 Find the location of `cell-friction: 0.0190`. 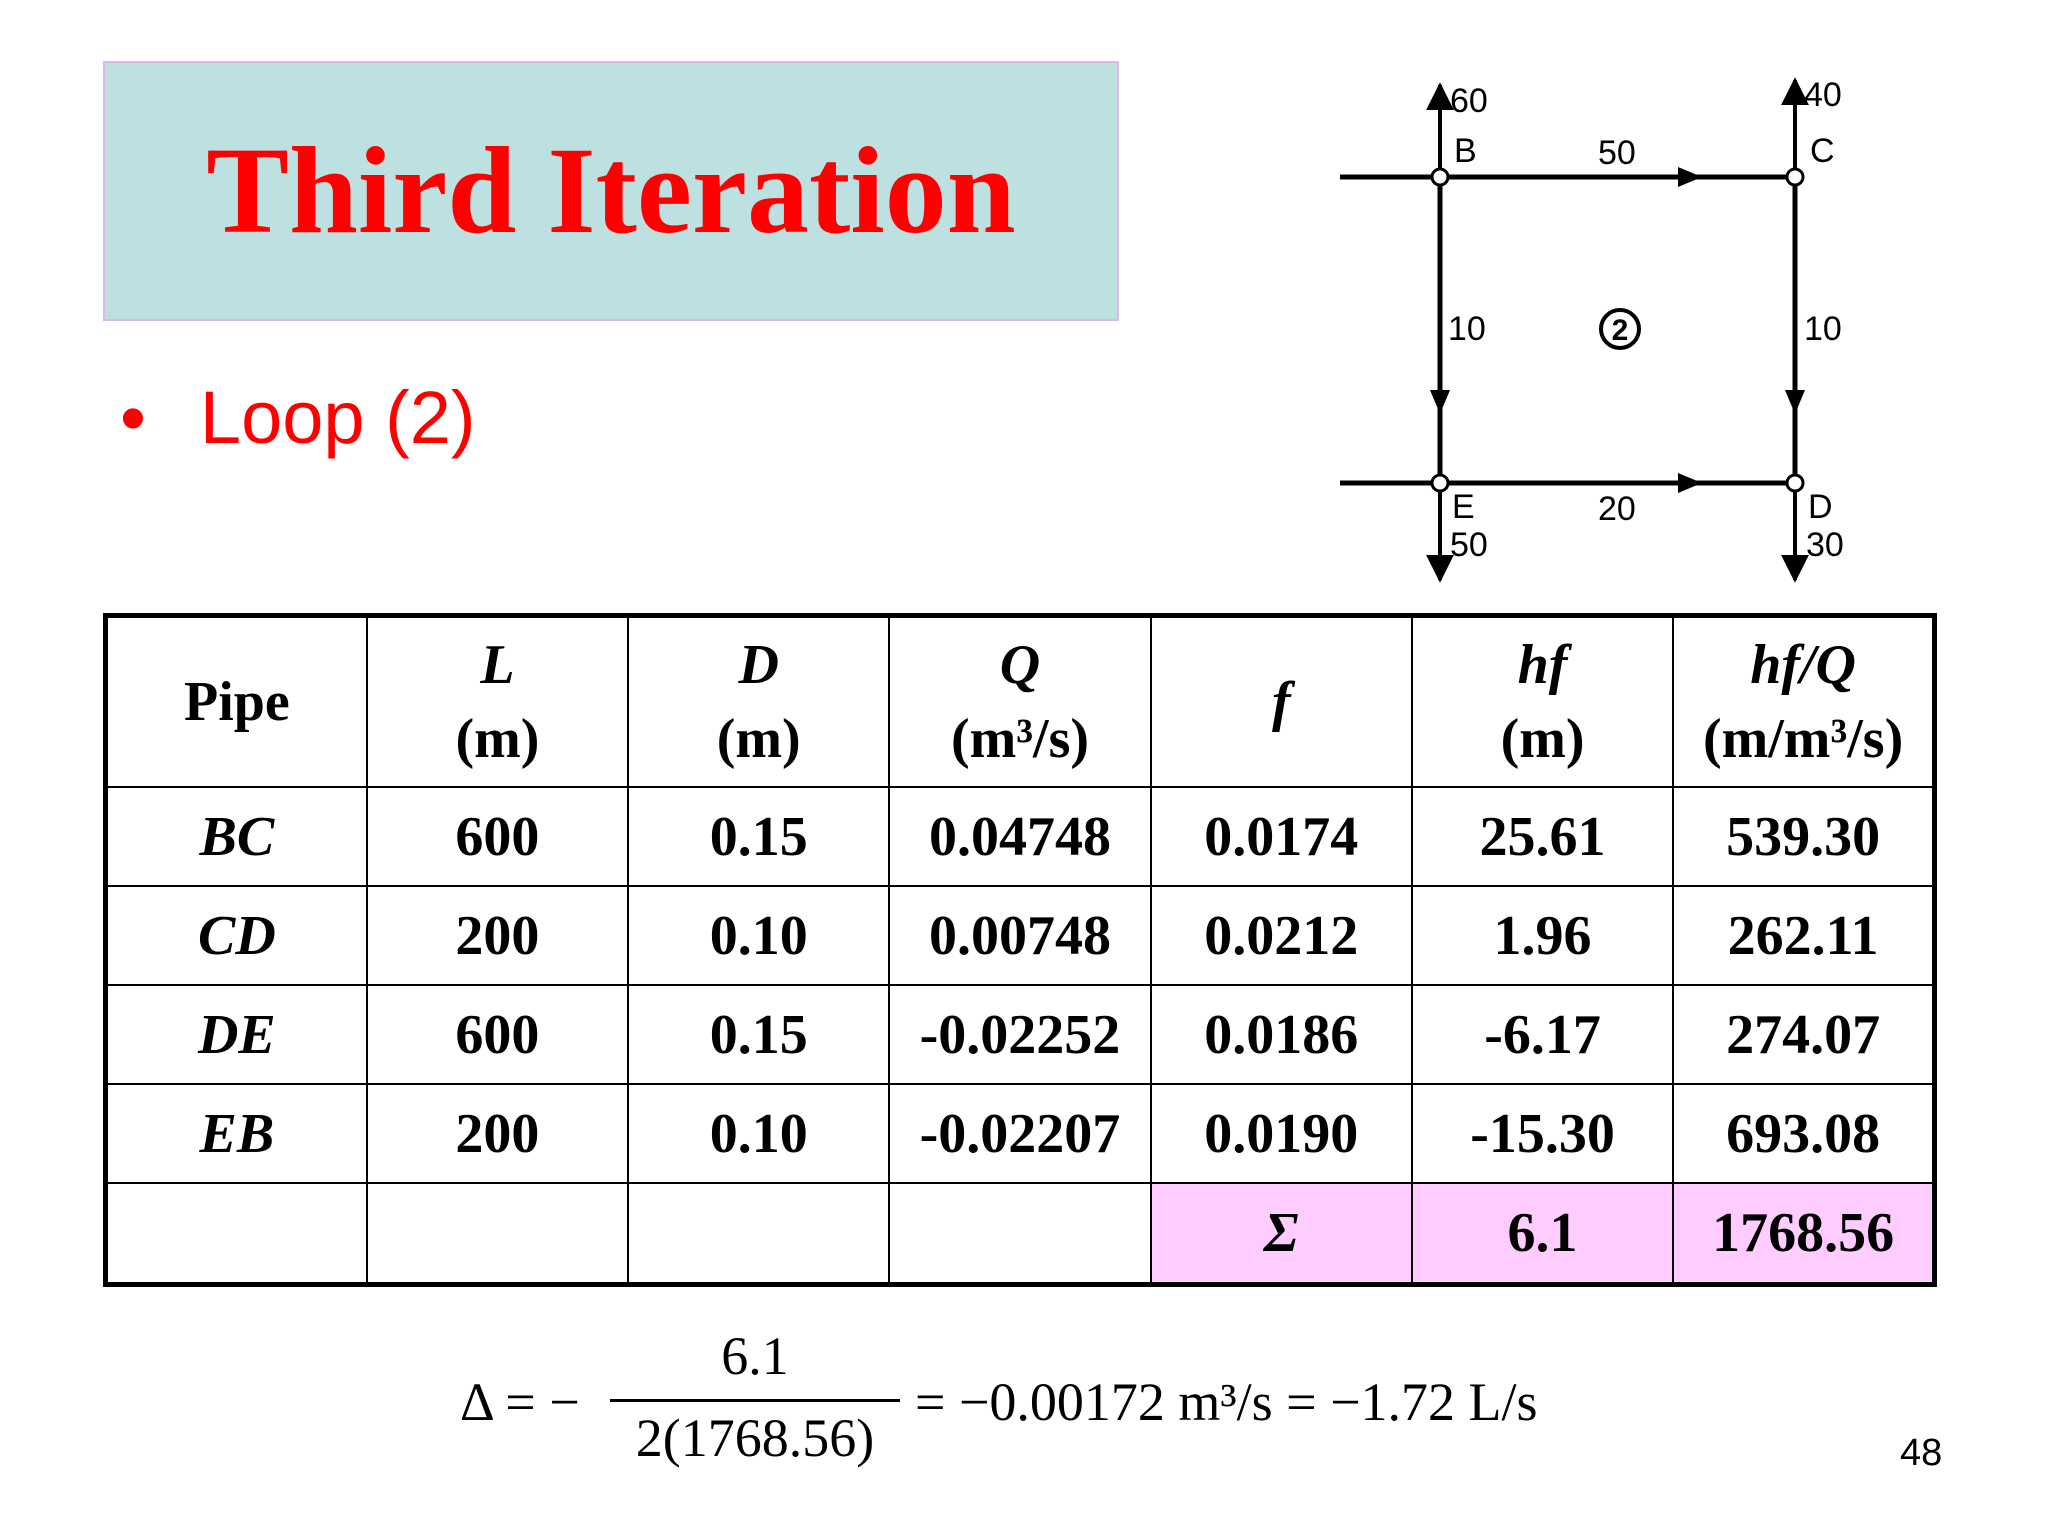

cell-friction: 0.0190 is located at coordinates (1281, 1134).